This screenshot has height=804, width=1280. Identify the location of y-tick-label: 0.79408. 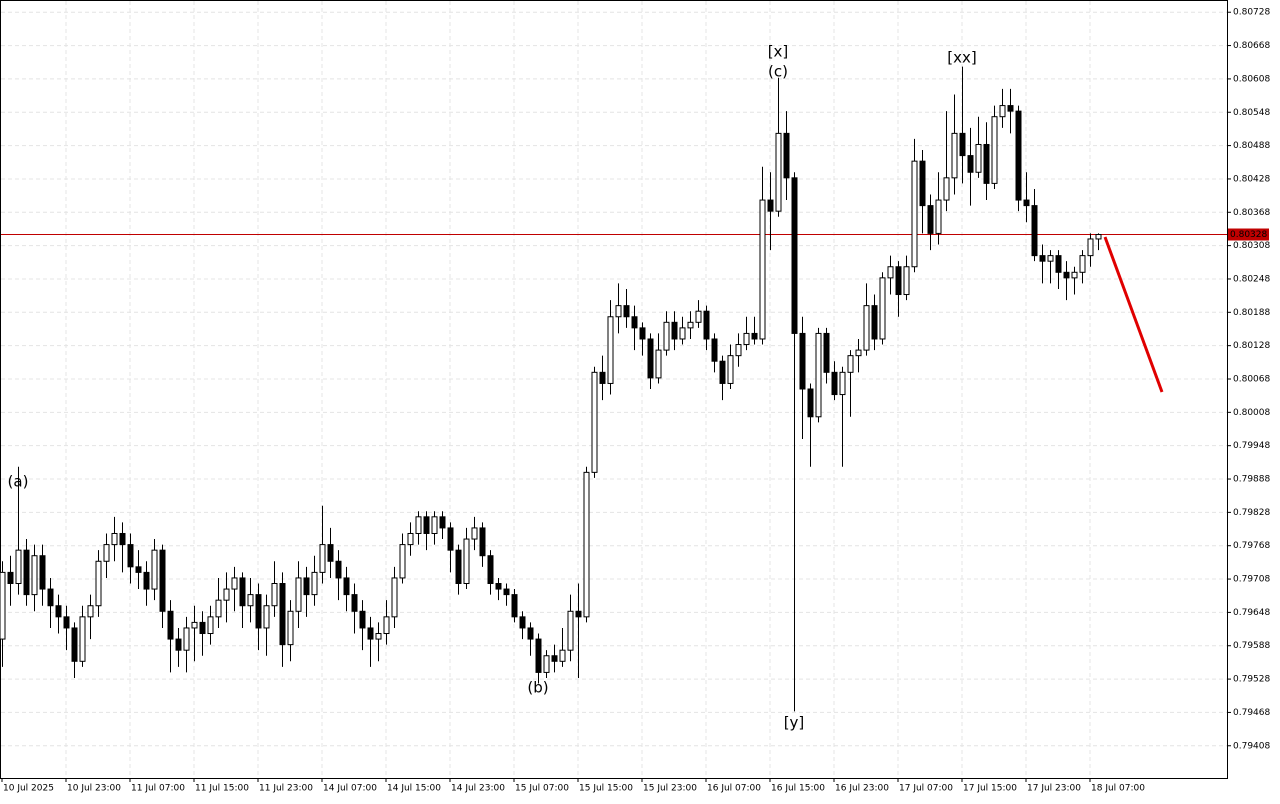
(1251, 746).